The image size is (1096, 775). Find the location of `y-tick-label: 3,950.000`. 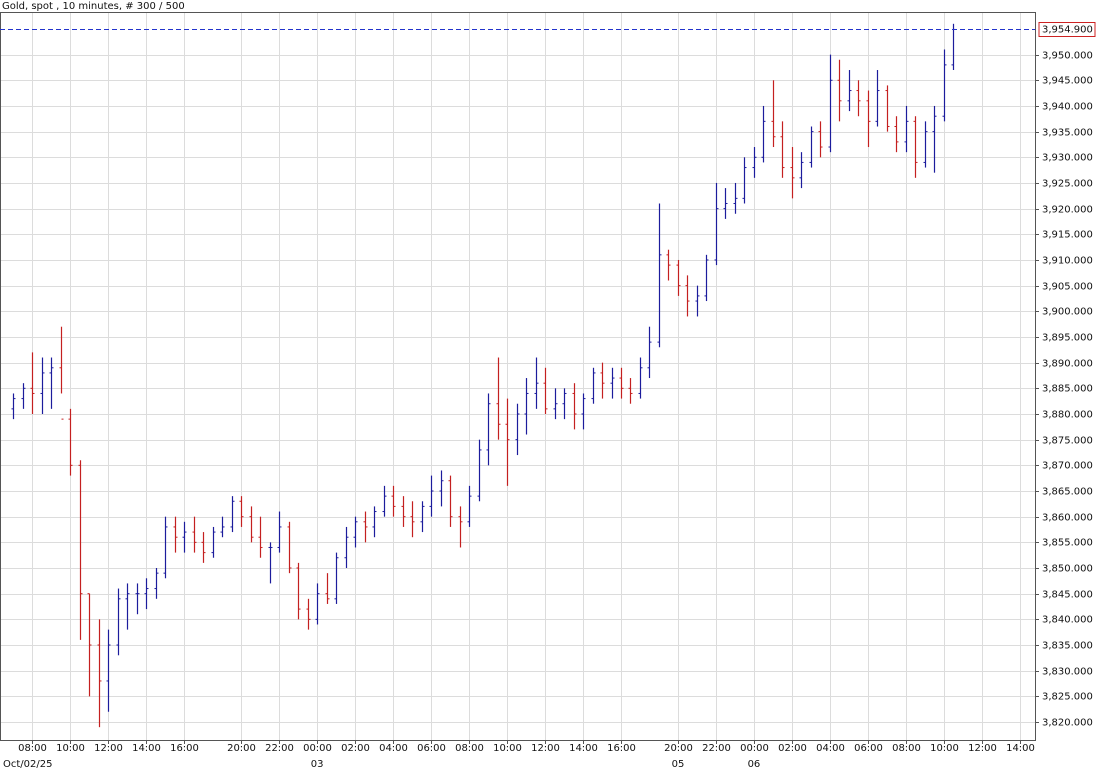

y-tick-label: 3,950.000 is located at coordinates (1067, 56).